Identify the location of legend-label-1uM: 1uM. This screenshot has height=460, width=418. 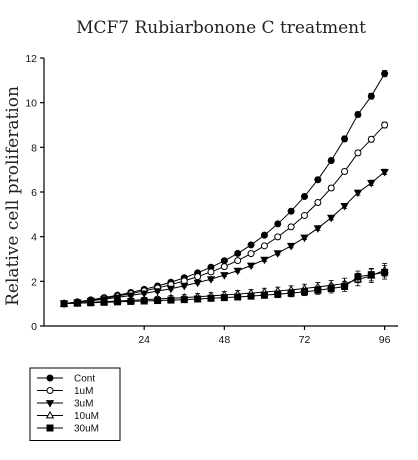
(83, 391).